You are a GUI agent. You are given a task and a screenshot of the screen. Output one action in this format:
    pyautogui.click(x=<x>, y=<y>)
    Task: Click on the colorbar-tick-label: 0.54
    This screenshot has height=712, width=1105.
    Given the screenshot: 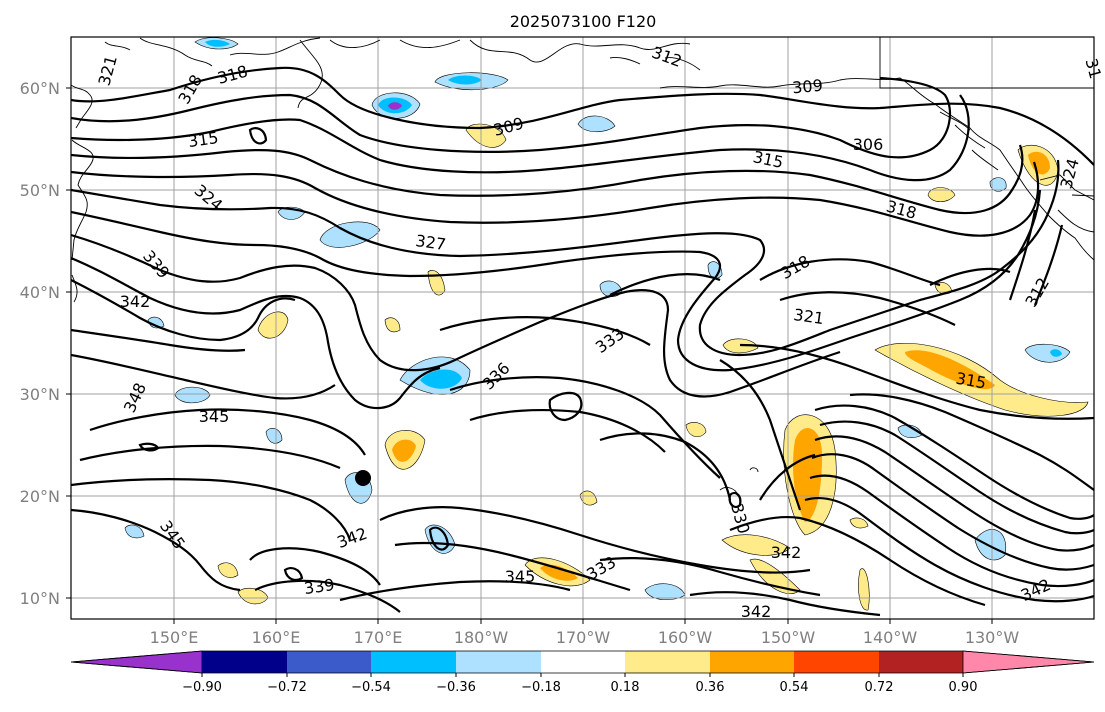 What is the action you would take?
    pyautogui.click(x=794, y=687)
    